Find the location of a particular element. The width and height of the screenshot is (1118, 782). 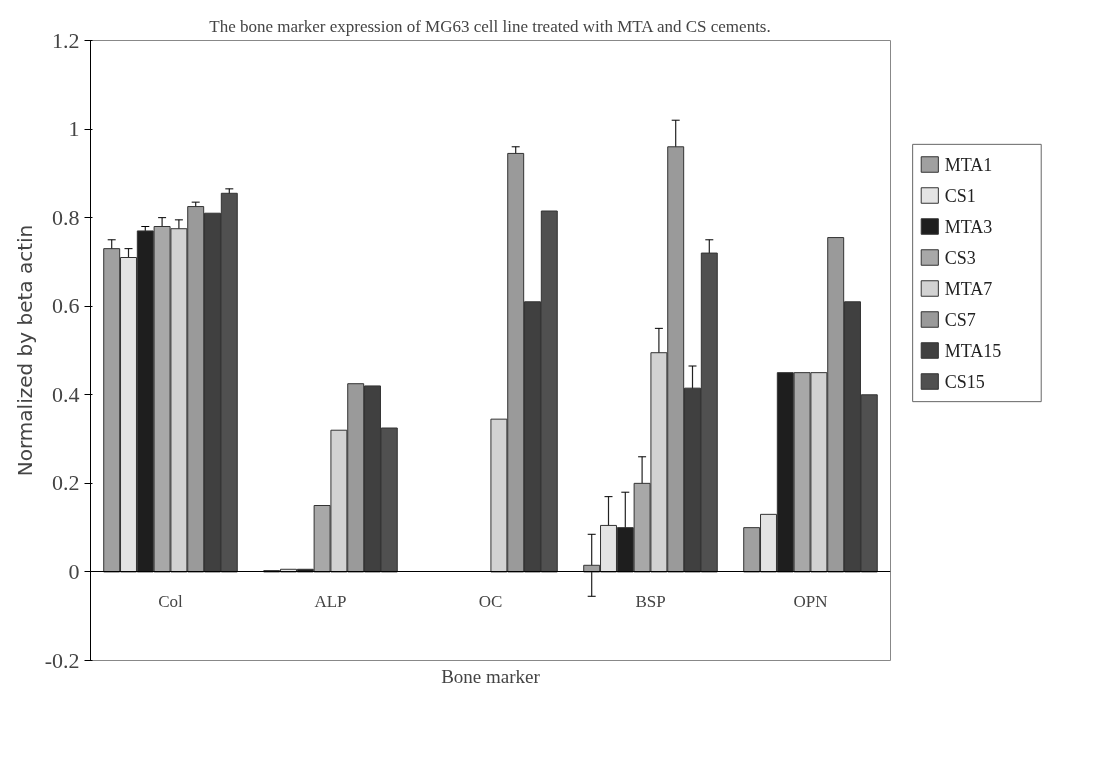

y-tick-label: 0.8 is located at coordinates (66, 217).